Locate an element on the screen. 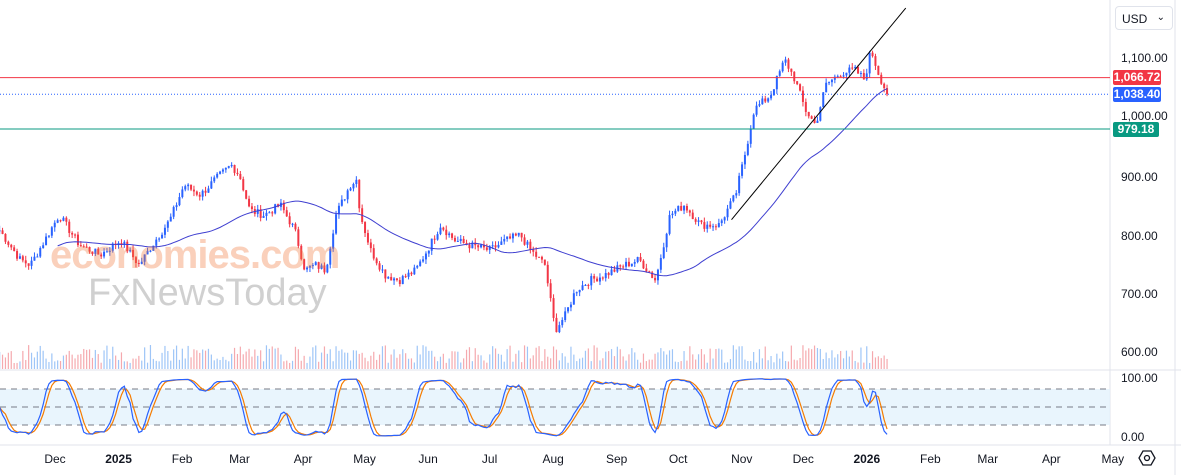 This screenshot has height=475, width=1181. trendline is located at coordinates (819, 114).